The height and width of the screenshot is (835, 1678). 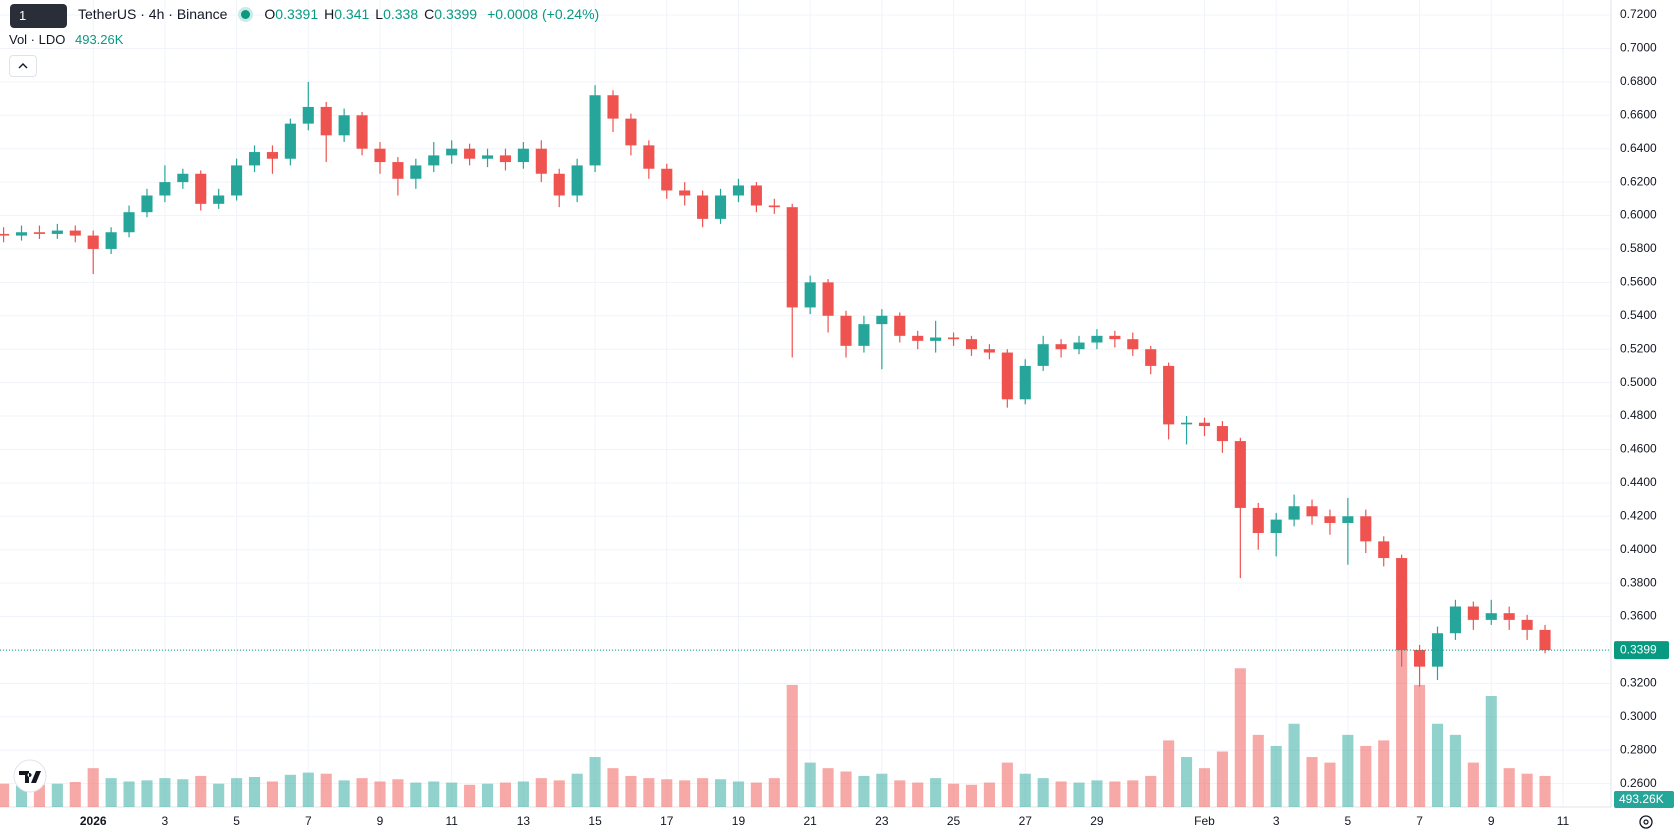 I want to click on x-tick-label: 23, so click(x=882, y=821).